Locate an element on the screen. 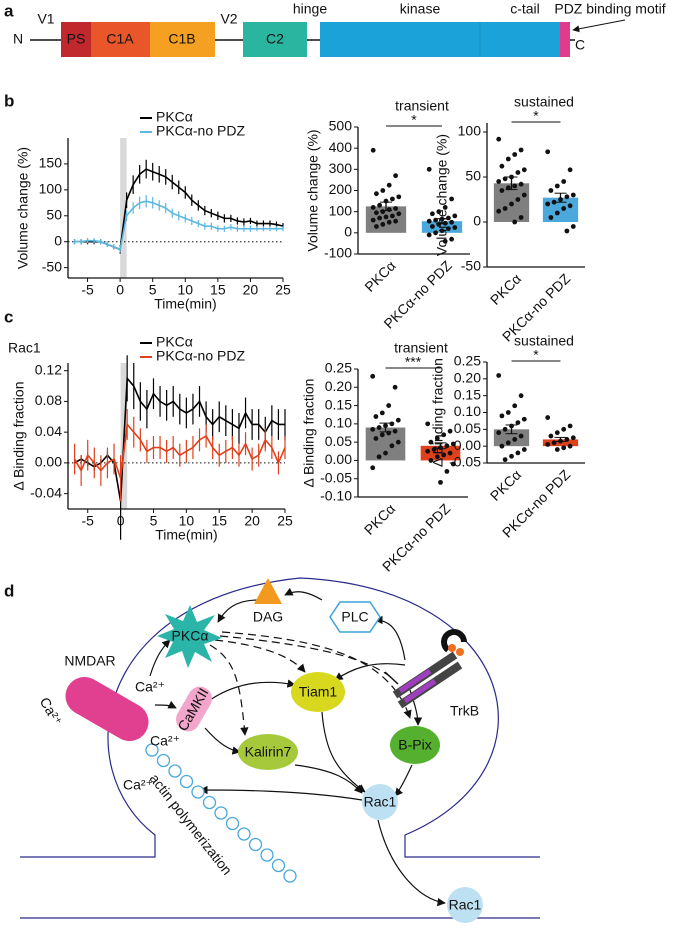  plc-shape is located at coordinates (355, 617).